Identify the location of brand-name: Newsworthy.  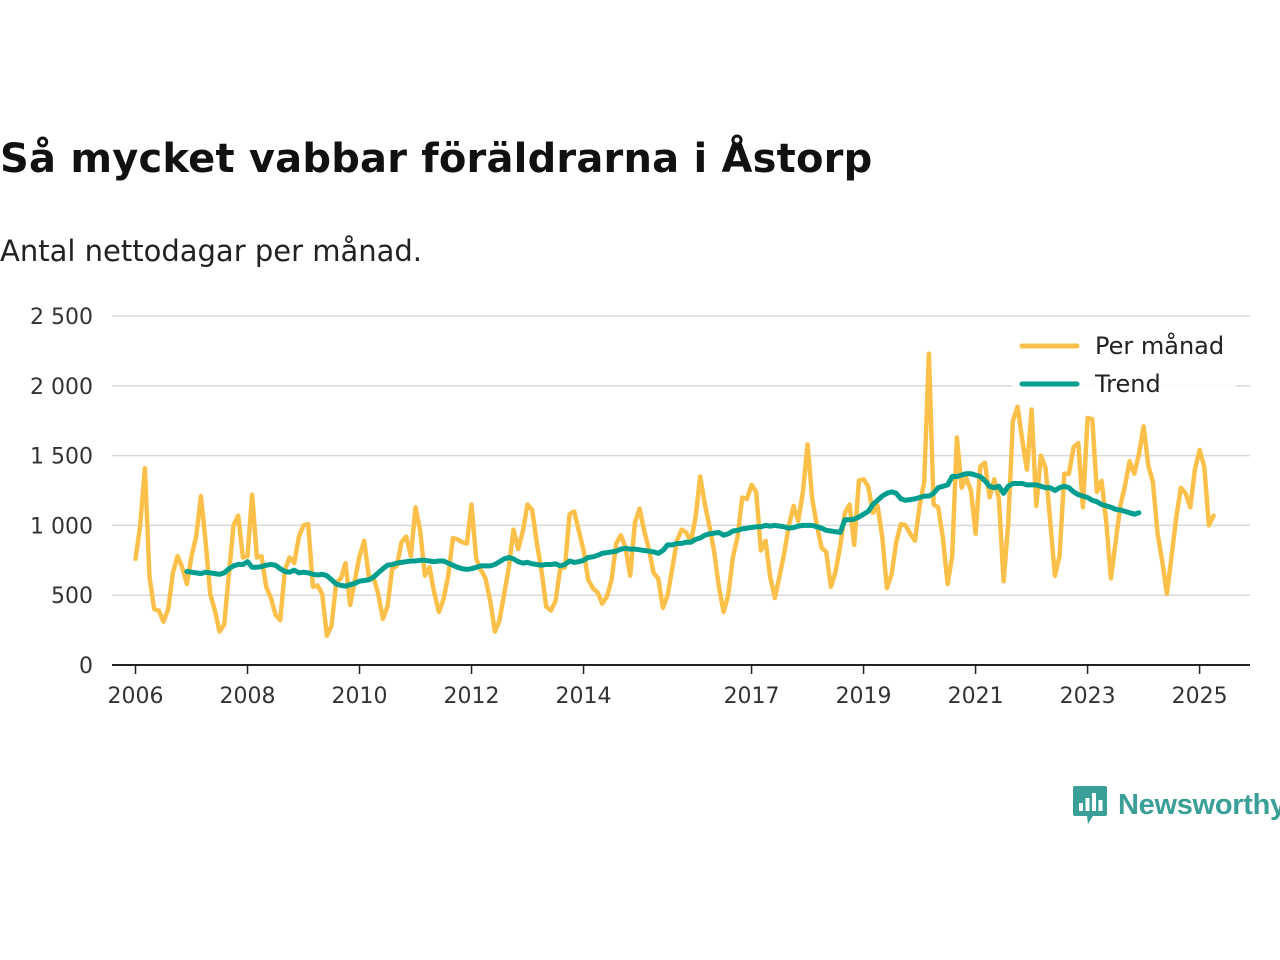
(1199, 804).